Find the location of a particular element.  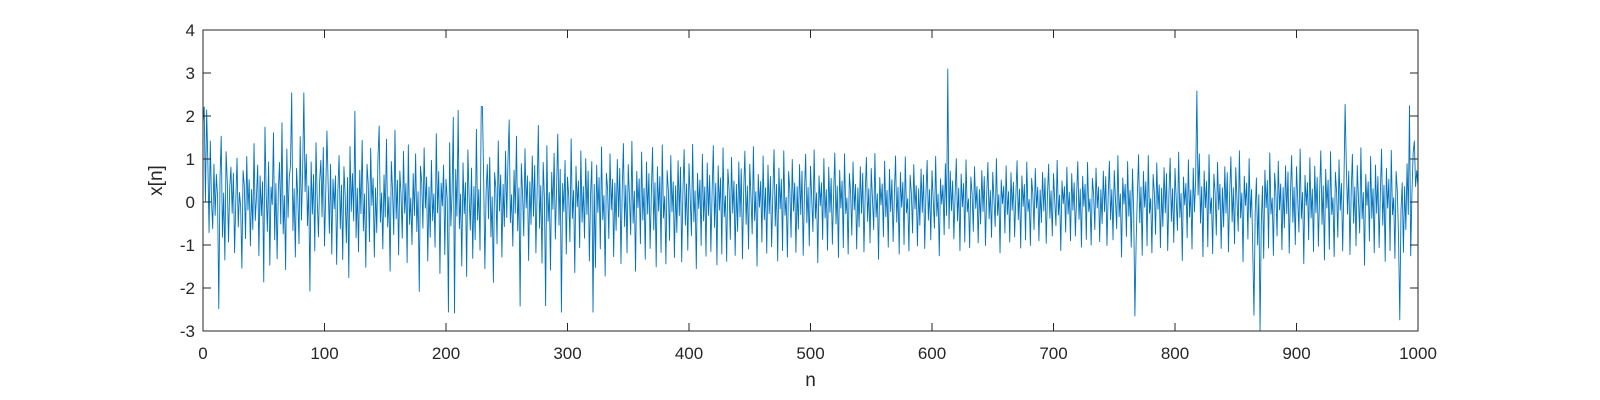

x-tick-label: 600 is located at coordinates (932, 353).